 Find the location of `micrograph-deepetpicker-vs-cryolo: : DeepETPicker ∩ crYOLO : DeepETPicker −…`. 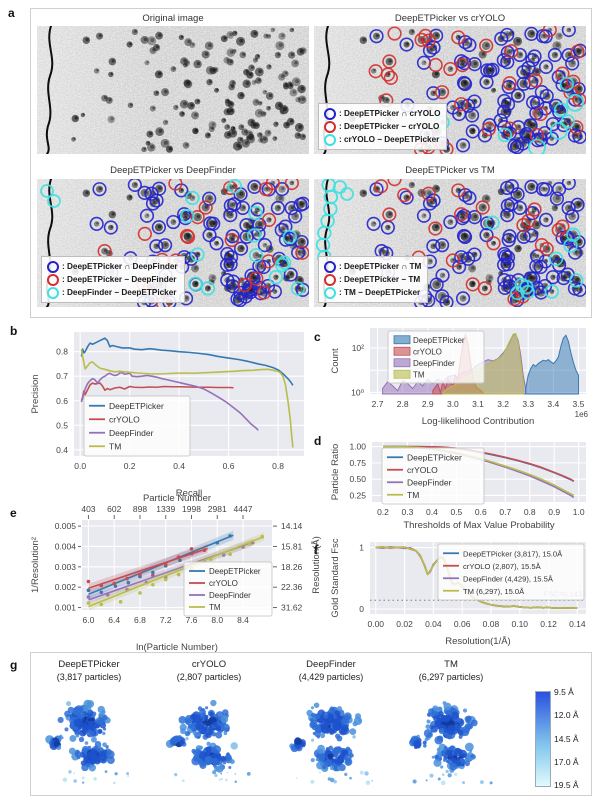

micrograph-deepetpicker-vs-cryolo: : DeepETPicker ∩ crYOLO : DeepETPicker −… is located at coordinates (450, 90).